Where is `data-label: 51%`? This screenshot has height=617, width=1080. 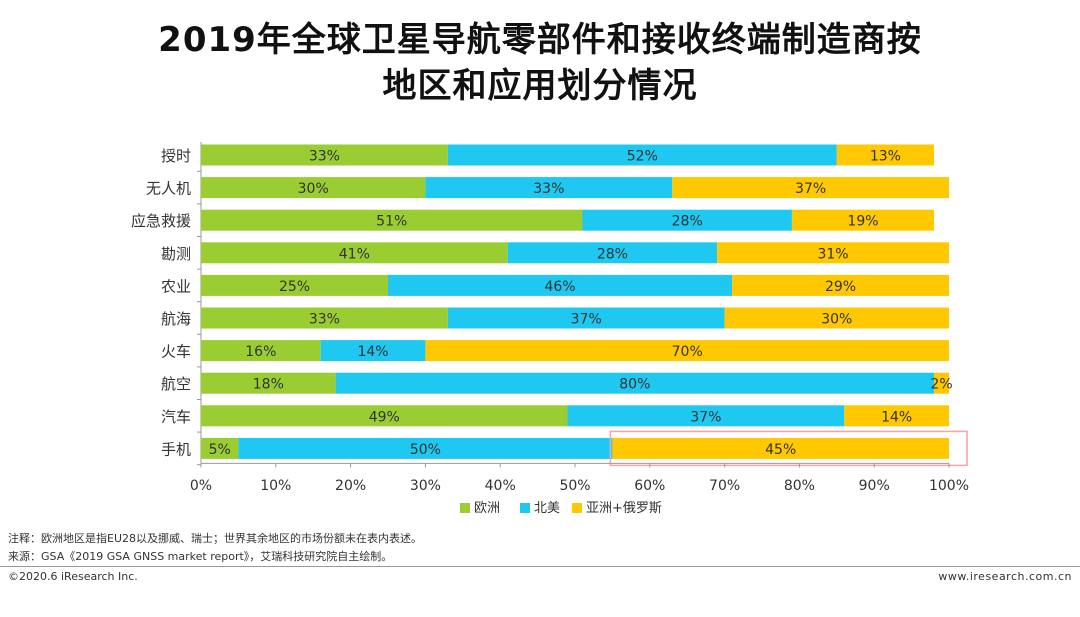
data-label: 51% is located at coordinates (391, 222).